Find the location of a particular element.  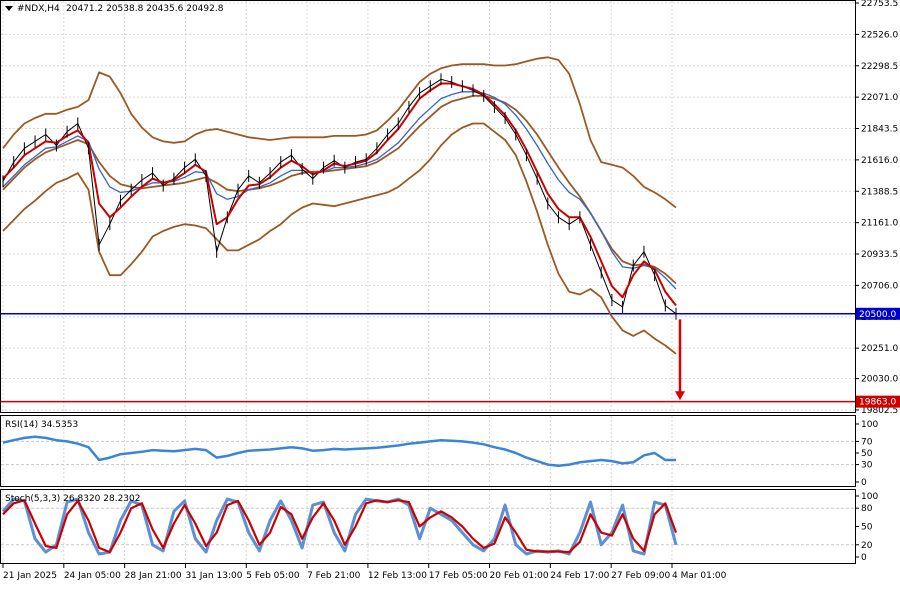

time-axis-label: 21 Jan 2025 is located at coordinates (30, 576).